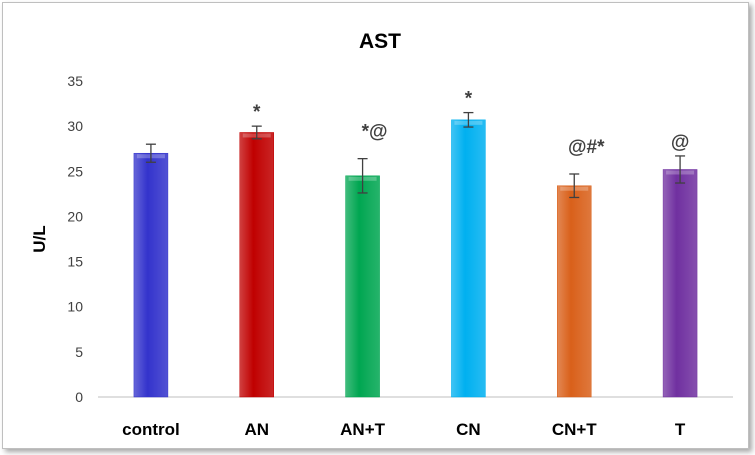 The width and height of the screenshot is (755, 455). Describe the element at coordinates (380, 41) in the screenshot. I see `chart-title: AST` at that location.